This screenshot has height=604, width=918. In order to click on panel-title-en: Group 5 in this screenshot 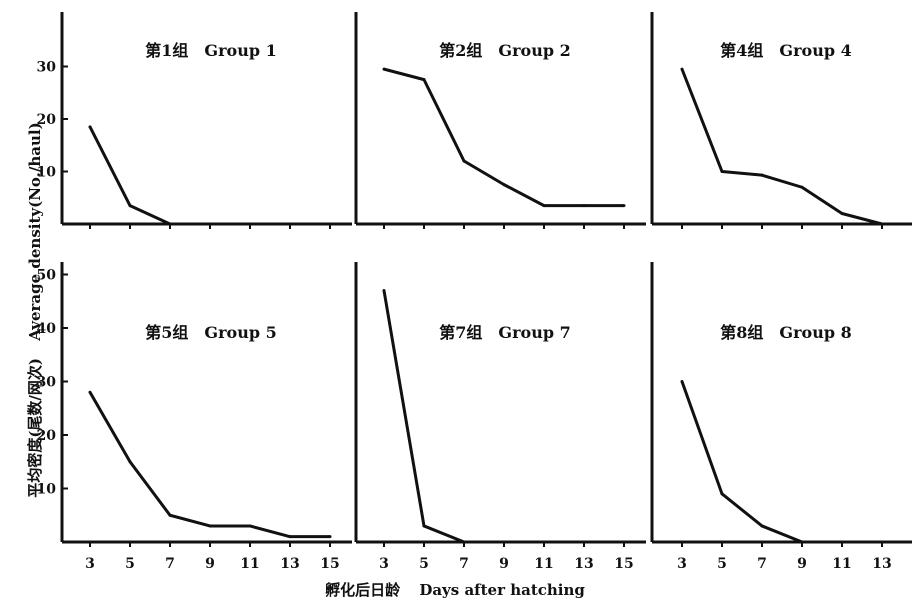, I will do `click(240, 332)`.